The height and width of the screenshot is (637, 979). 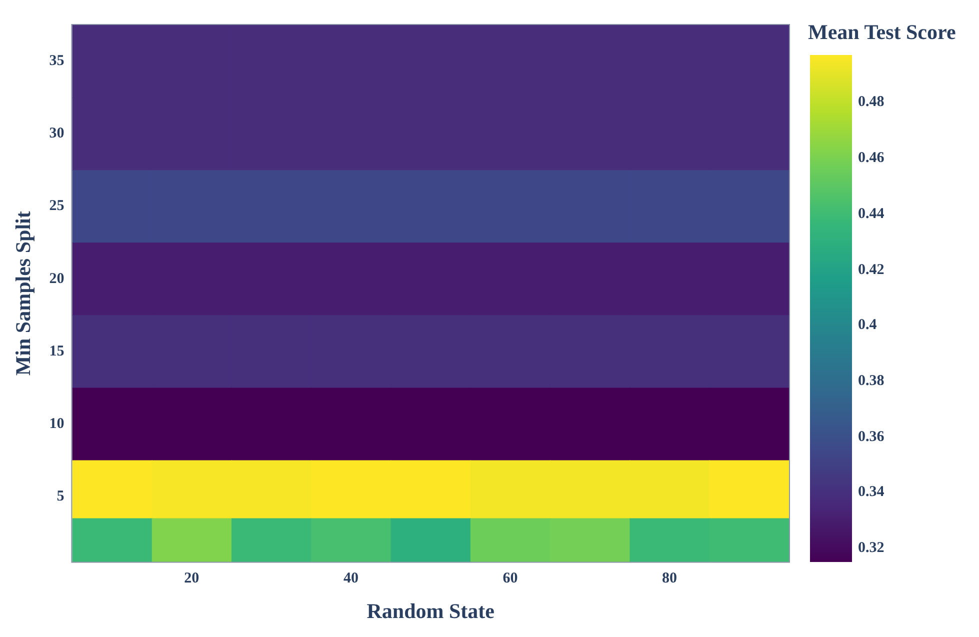 What do you see at coordinates (430, 610) in the screenshot?
I see `x-axis-title: Random State` at bounding box center [430, 610].